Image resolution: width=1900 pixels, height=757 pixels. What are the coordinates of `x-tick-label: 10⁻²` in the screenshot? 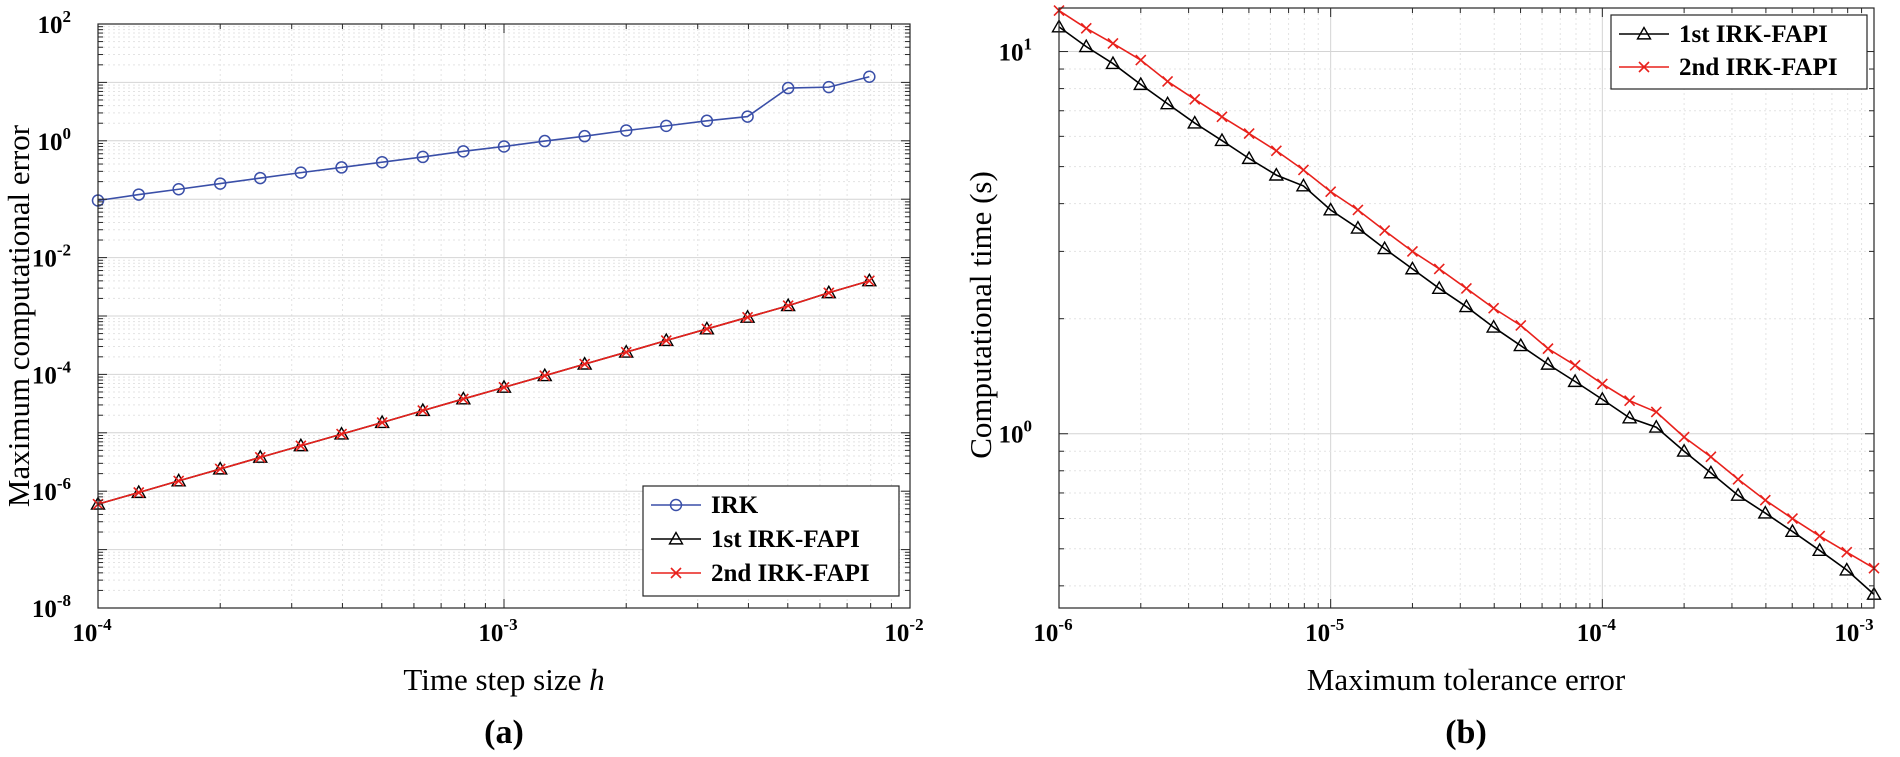 It's located at (903, 631).